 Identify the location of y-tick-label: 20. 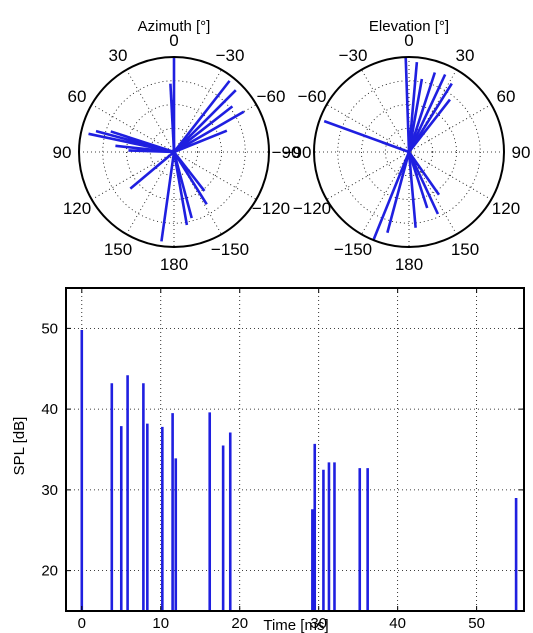
(49, 571).